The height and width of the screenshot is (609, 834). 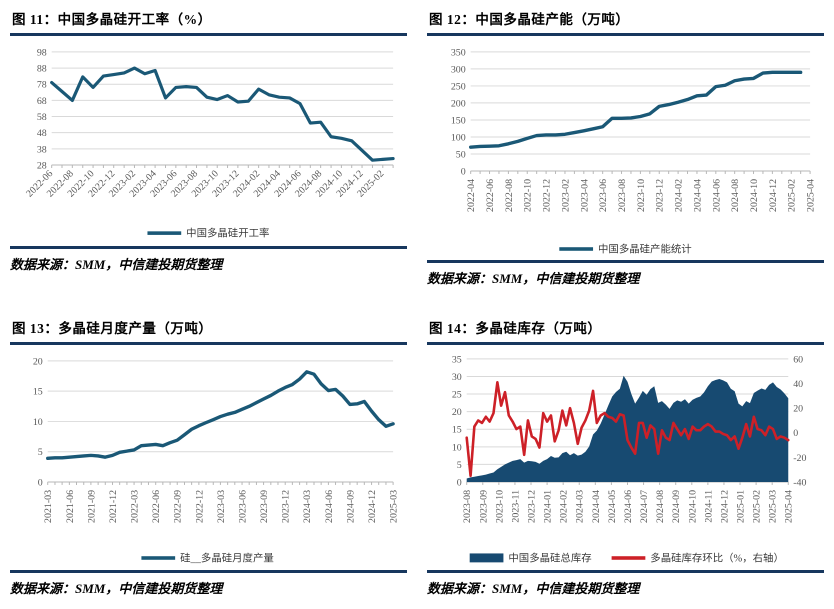 What do you see at coordinates (42, 85) in the screenshot?
I see `svg-text: 78` at bounding box center [42, 85].